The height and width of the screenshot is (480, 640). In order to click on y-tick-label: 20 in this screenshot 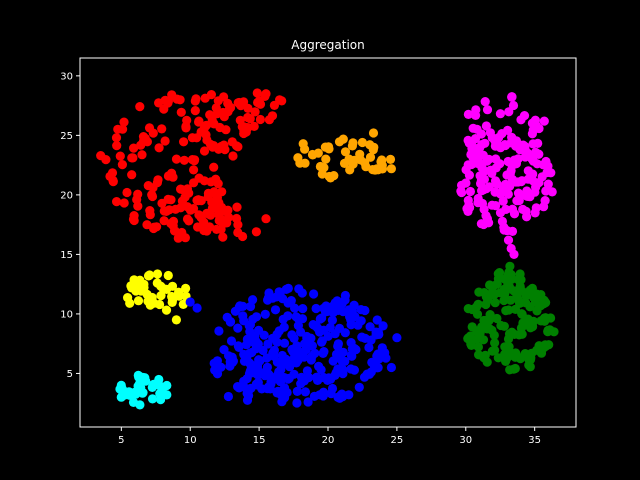, I will do `click(66, 195)`.